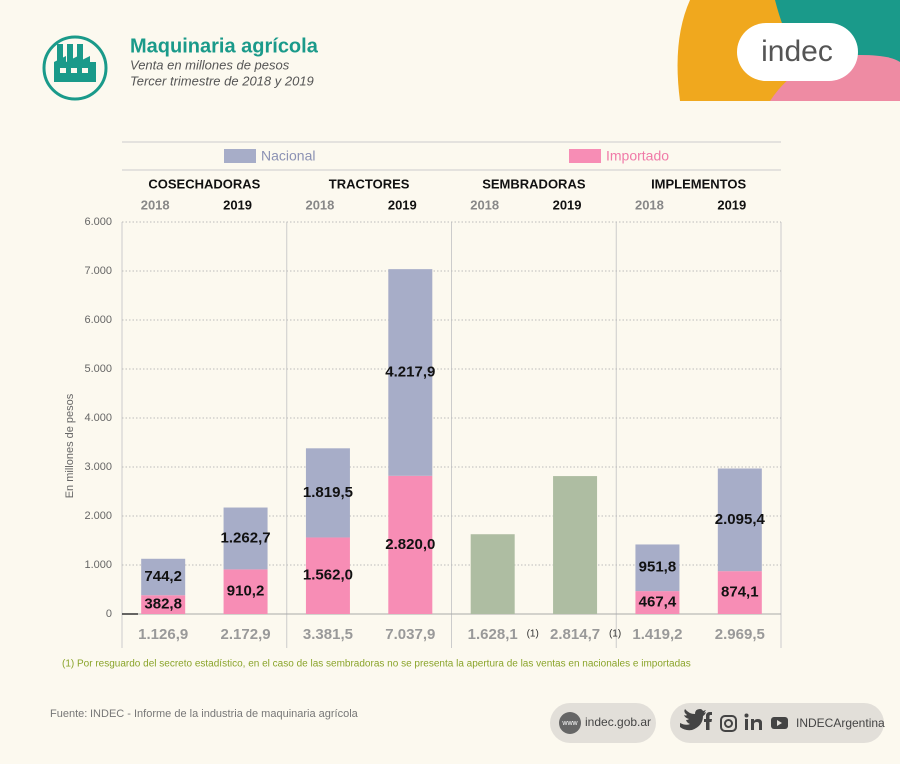 The width and height of the screenshot is (900, 764). I want to click on y-tick-label: 4.000, so click(98, 418).